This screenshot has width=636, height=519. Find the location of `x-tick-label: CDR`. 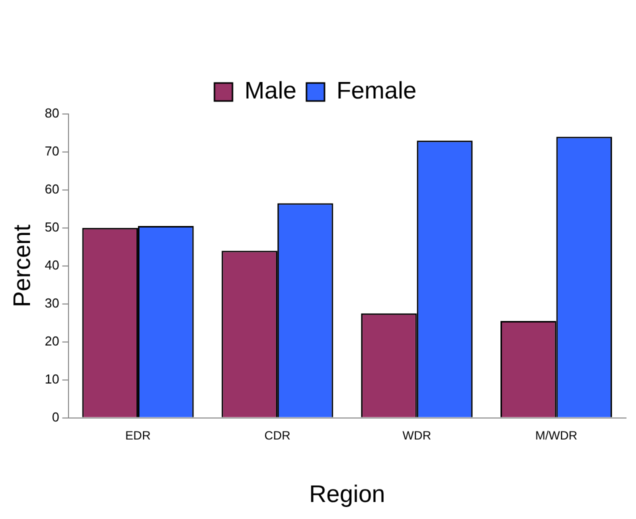

x-tick-label: CDR is located at coordinates (277, 435).